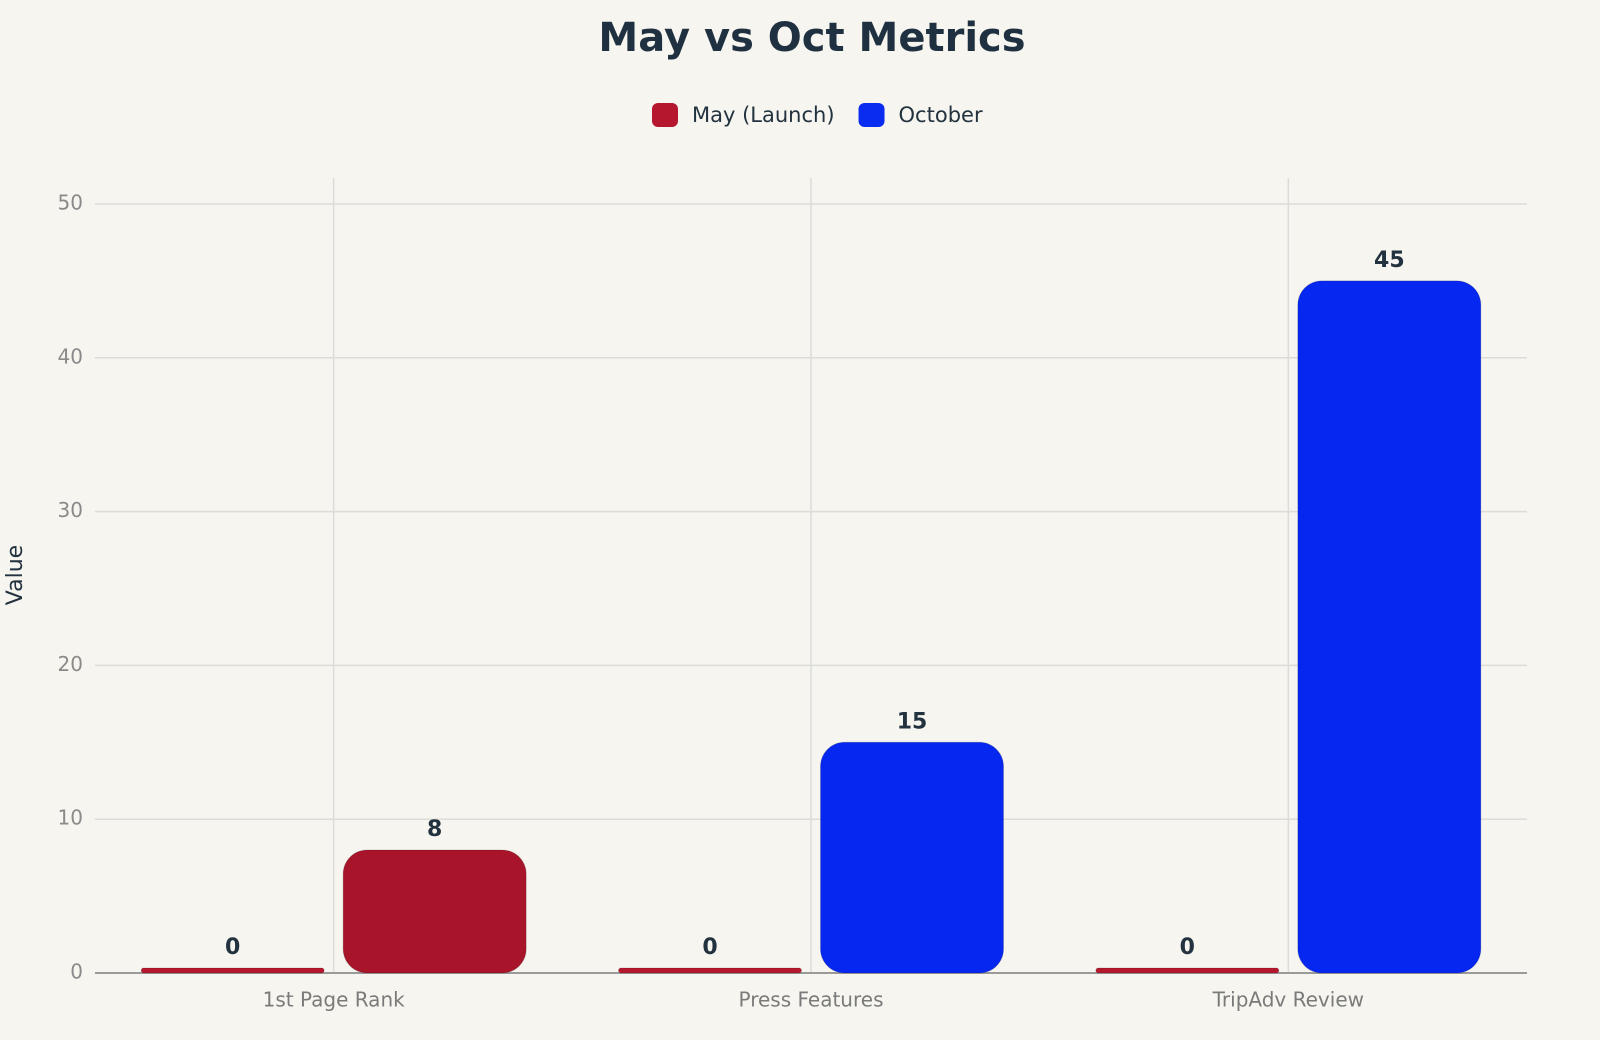 The width and height of the screenshot is (1600, 1040). What do you see at coordinates (70, 356) in the screenshot?
I see `y-tick-label: 40` at bounding box center [70, 356].